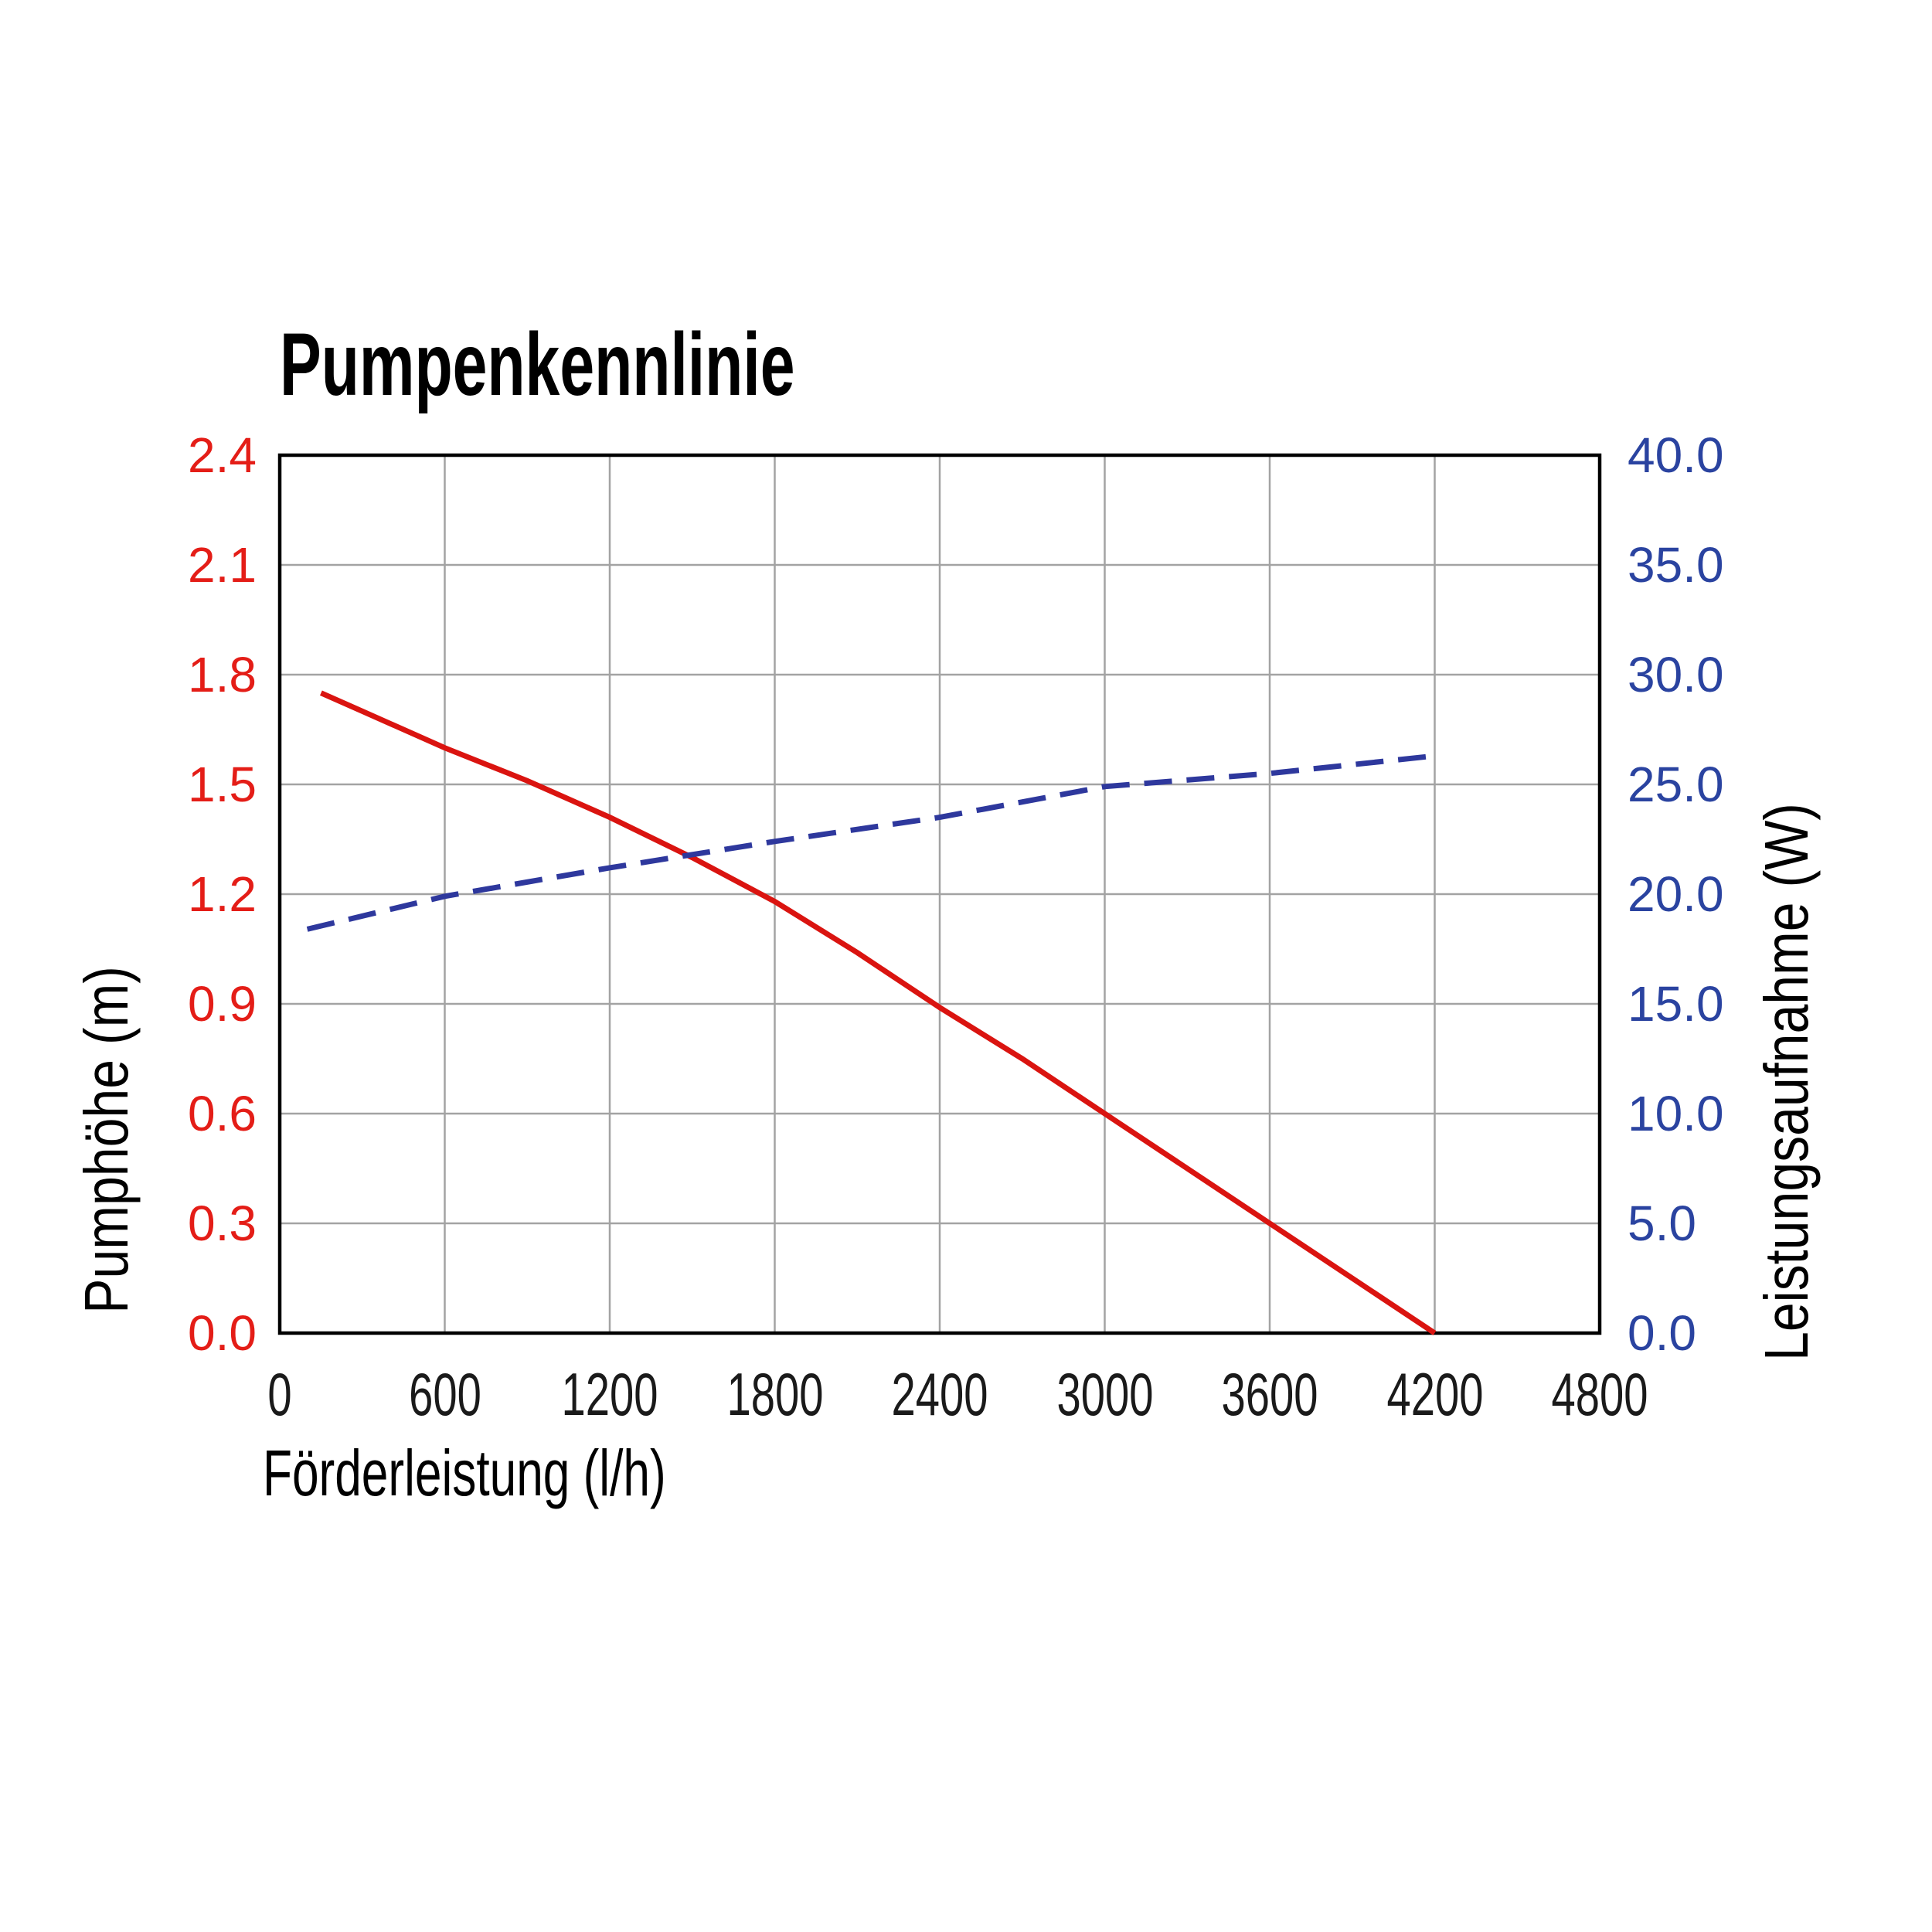 Image resolution: width=1932 pixels, height=1932 pixels. What do you see at coordinates (223, 1333) in the screenshot?
I see `left-axis-tick-label: 0.0` at bounding box center [223, 1333].